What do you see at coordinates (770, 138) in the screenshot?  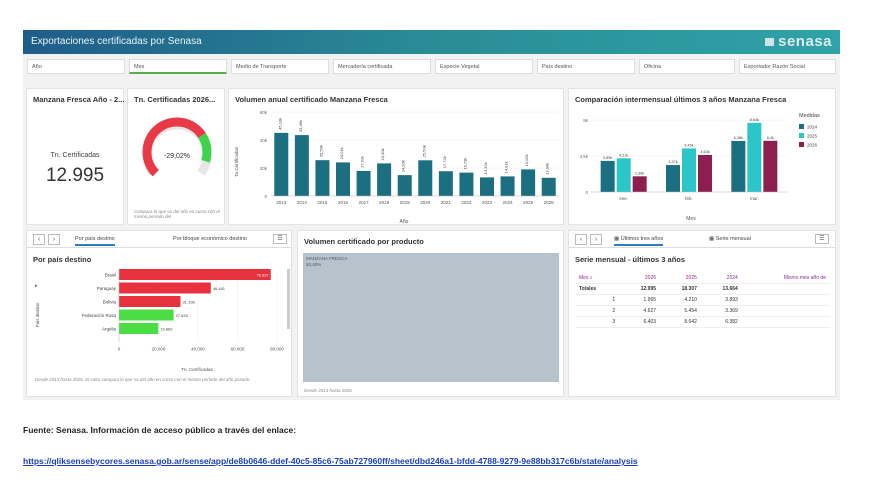 I see `data-label: 6,4k` at bounding box center [770, 138].